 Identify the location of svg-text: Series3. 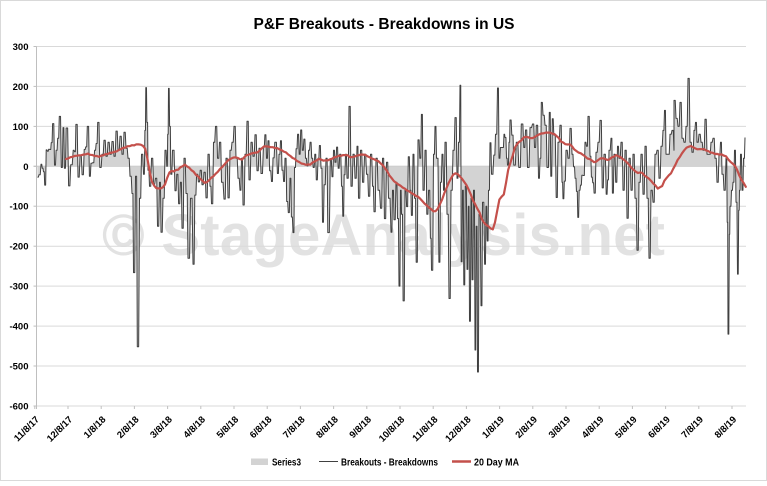
(286, 463).